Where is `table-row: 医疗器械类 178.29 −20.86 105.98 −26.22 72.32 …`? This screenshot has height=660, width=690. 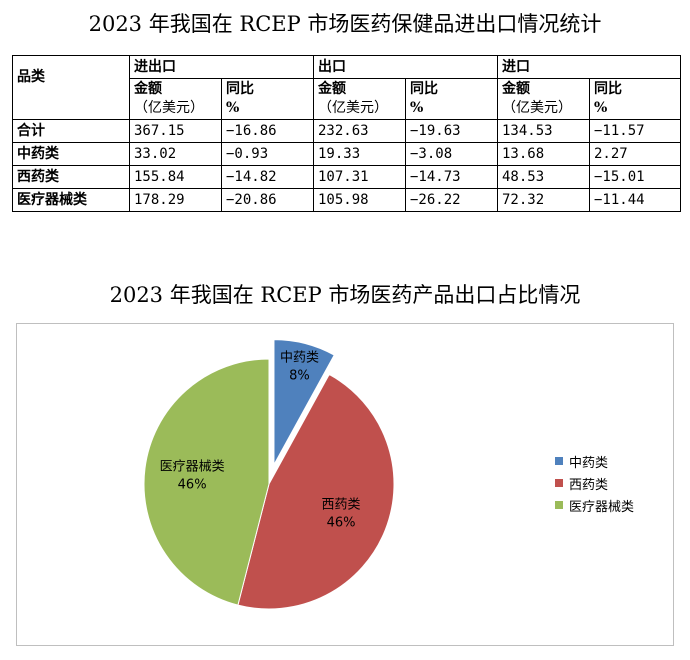
table-row: 医疗器械类 178.29 −20.86 105.98 −26.22 72.32 … is located at coordinates (346, 200).